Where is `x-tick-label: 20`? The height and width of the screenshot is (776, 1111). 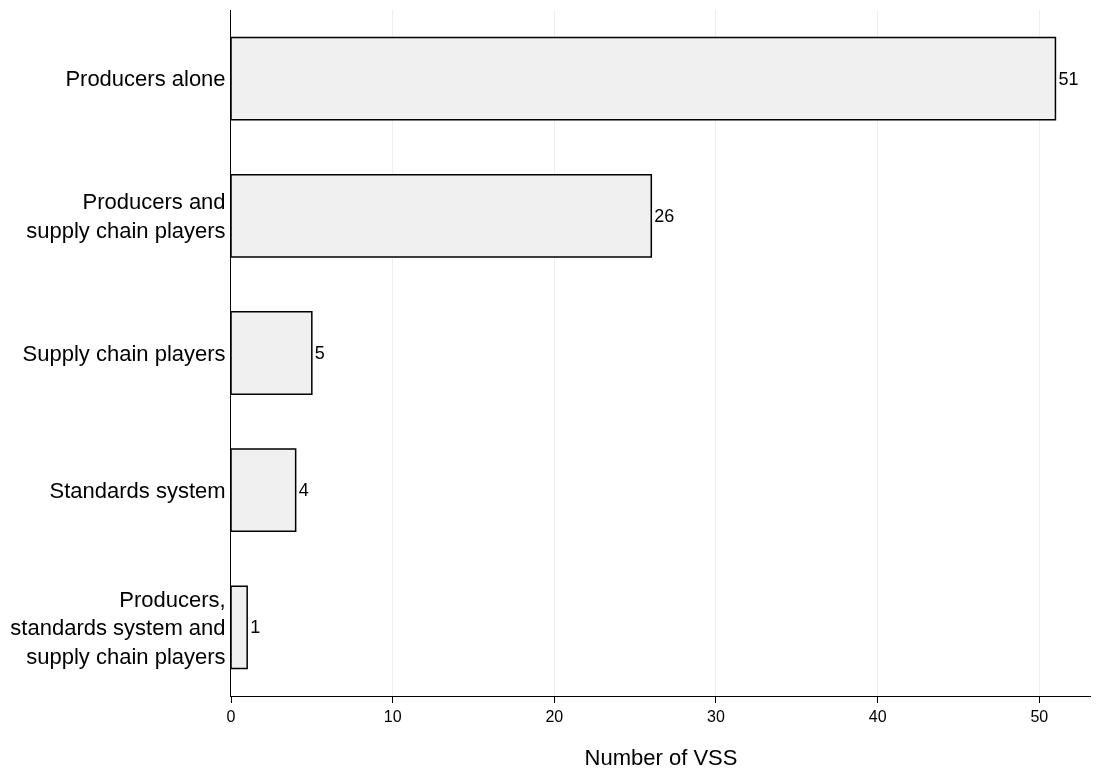 x-tick-label: 20 is located at coordinates (554, 717).